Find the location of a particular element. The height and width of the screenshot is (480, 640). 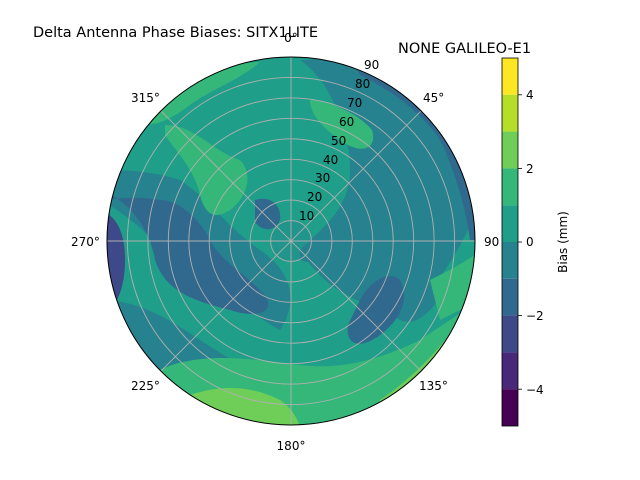

theta-label-315: 315° is located at coordinates (145, 98).